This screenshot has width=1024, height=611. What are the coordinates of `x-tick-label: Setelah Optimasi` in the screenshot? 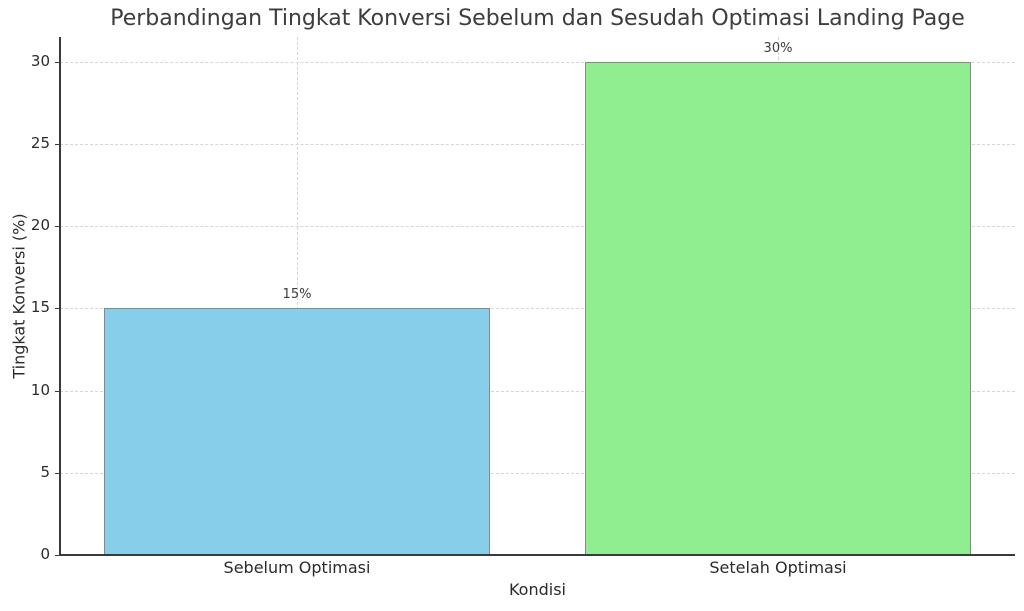 It's located at (778, 567).